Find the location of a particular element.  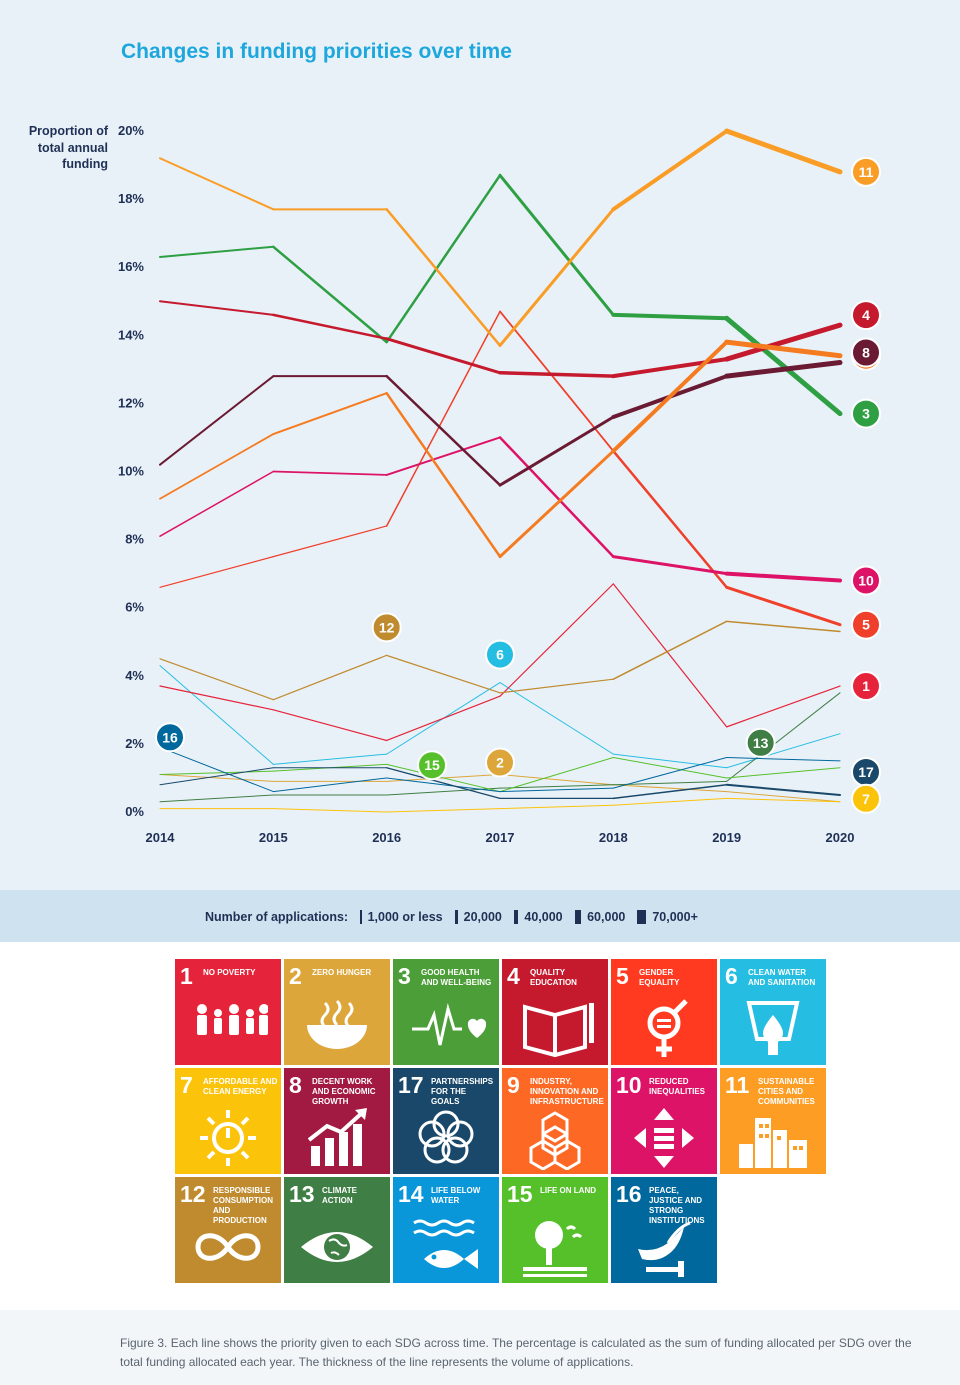

sdg-number: 6 is located at coordinates (731, 976).